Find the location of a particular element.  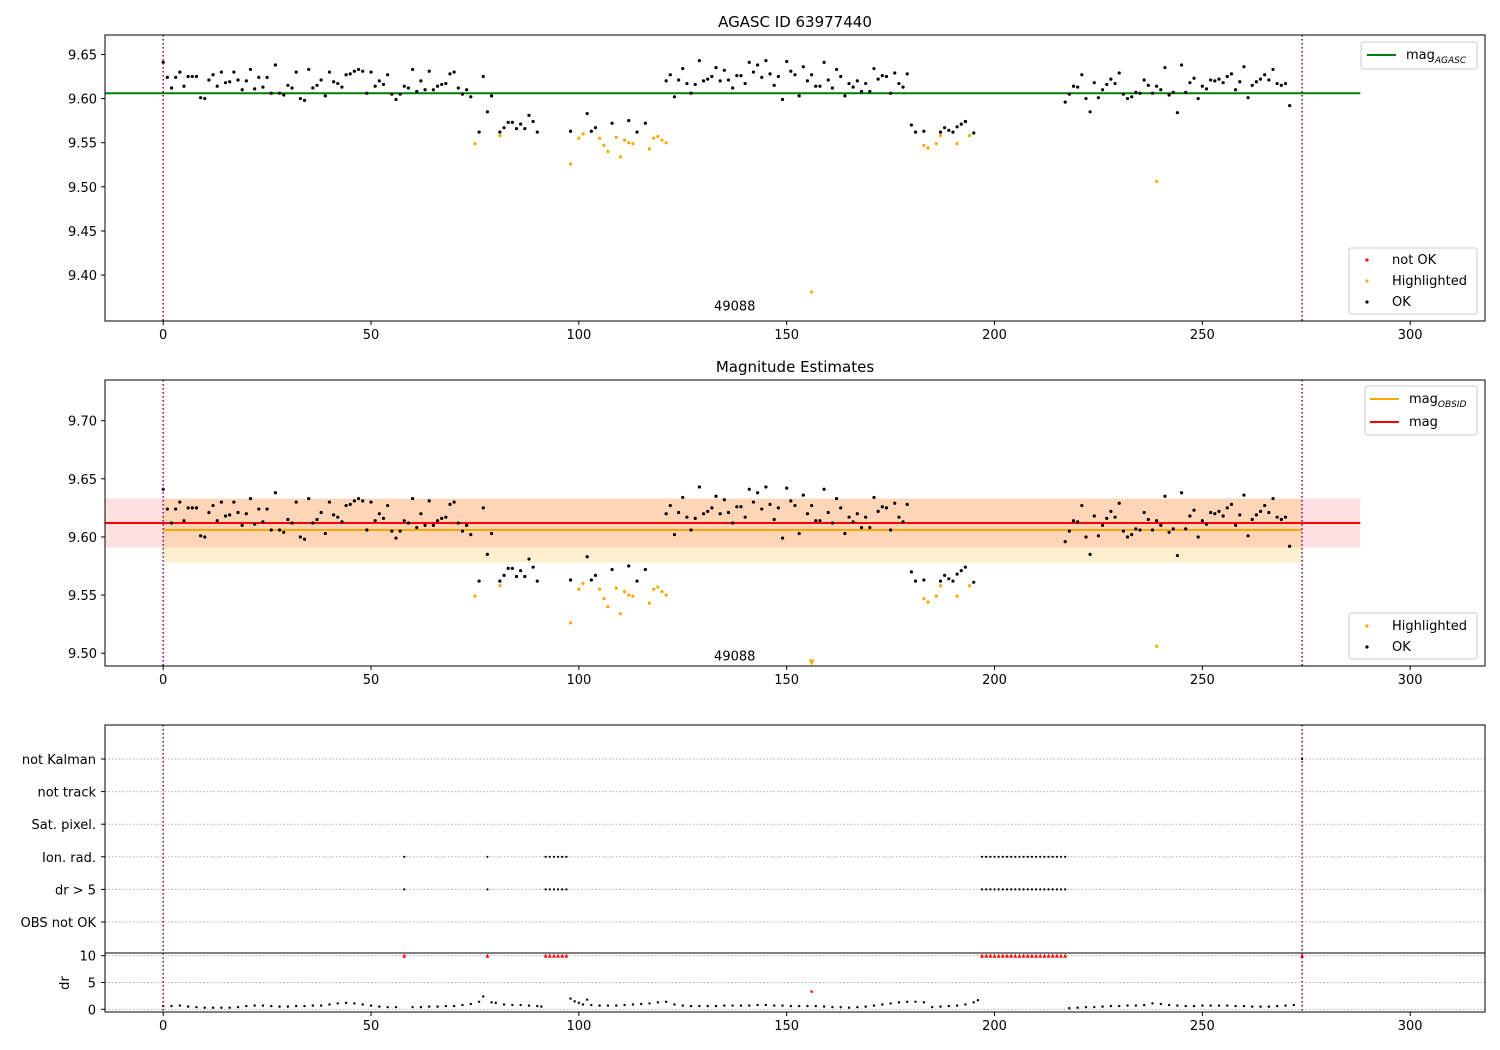

legend-marker-highlighted is located at coordinates (1367, 626).